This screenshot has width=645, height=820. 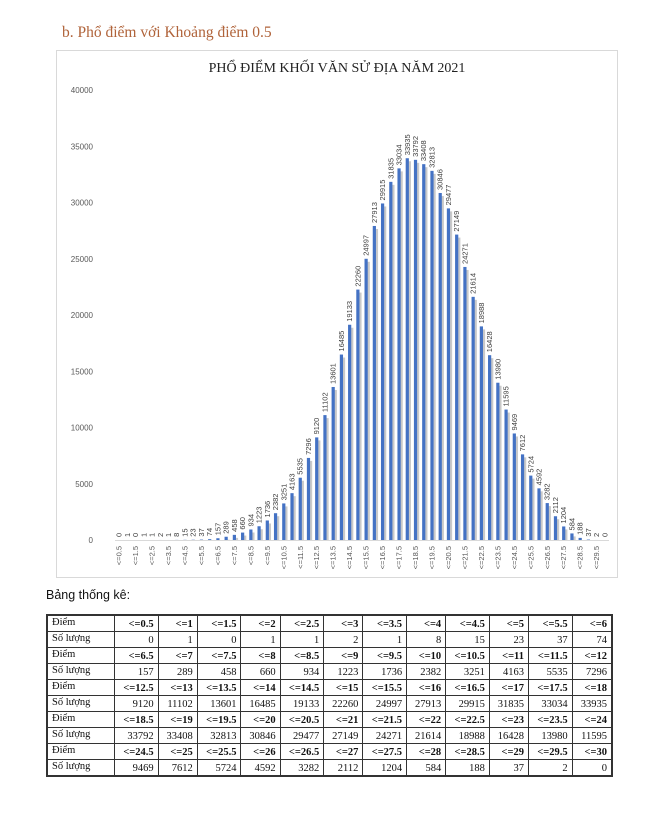 I want to click on data-label: 24271, so click(x=464, y=253).